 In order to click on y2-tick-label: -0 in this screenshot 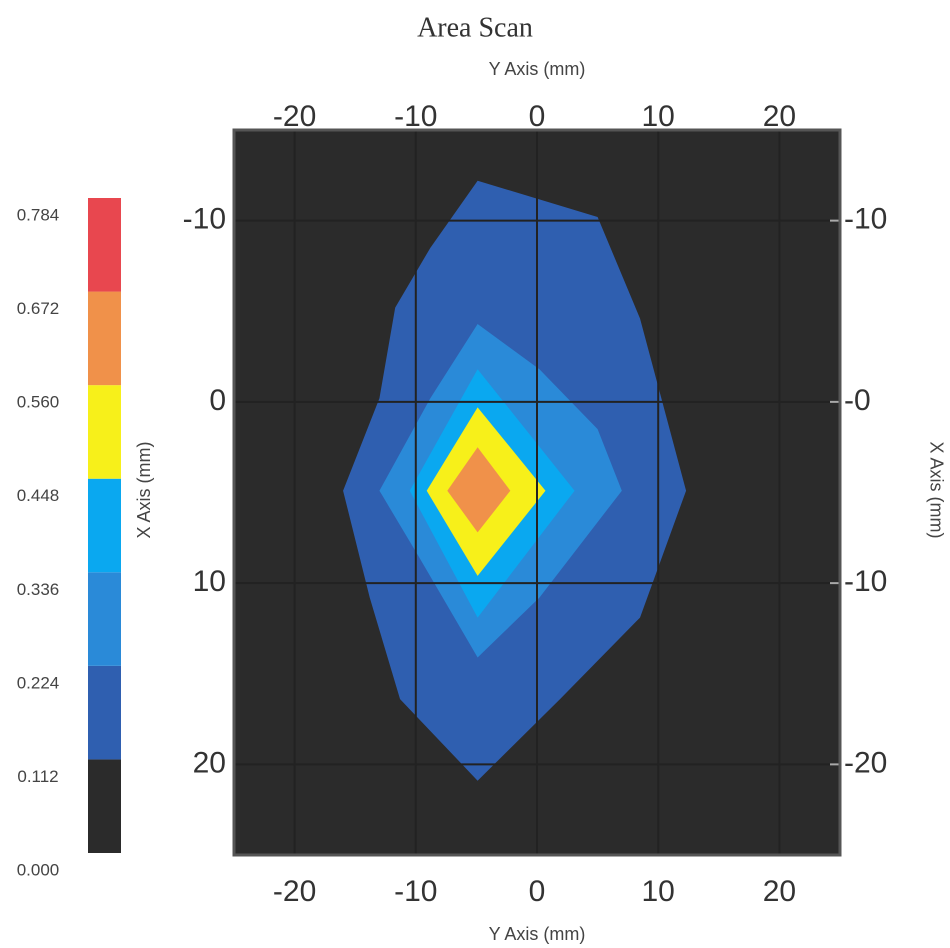, I will do `click(857, 400)`.